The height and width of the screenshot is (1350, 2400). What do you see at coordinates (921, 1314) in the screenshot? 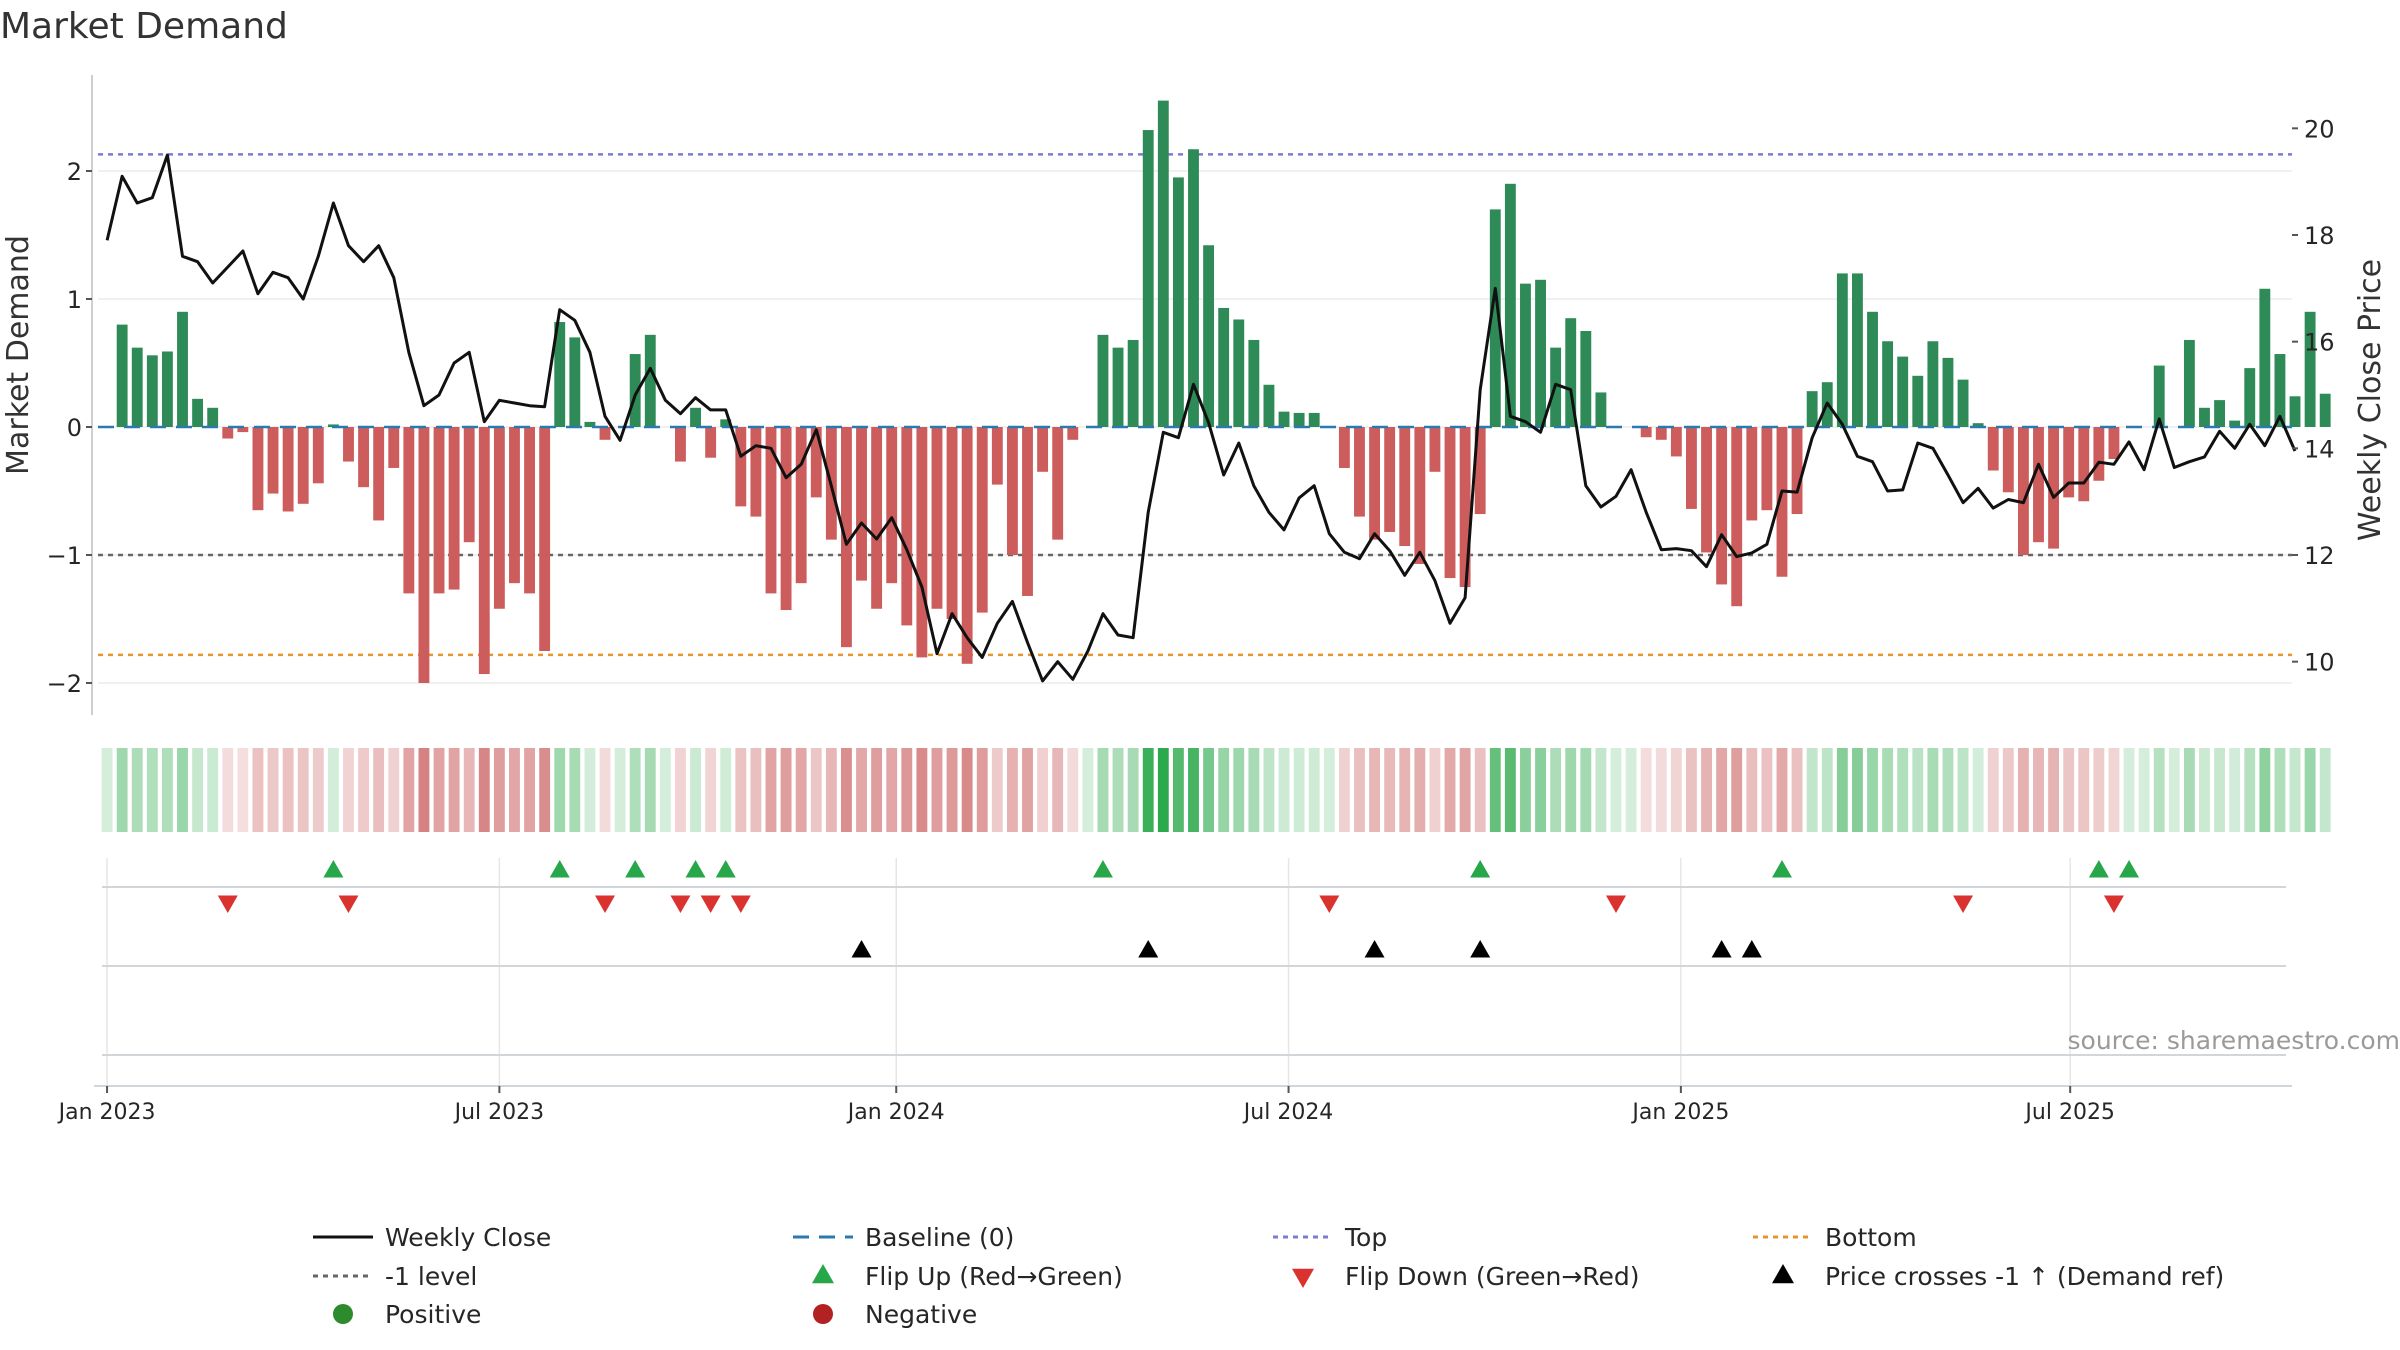
I see `legend-label: Negative` at bounding box center [921, 1314].